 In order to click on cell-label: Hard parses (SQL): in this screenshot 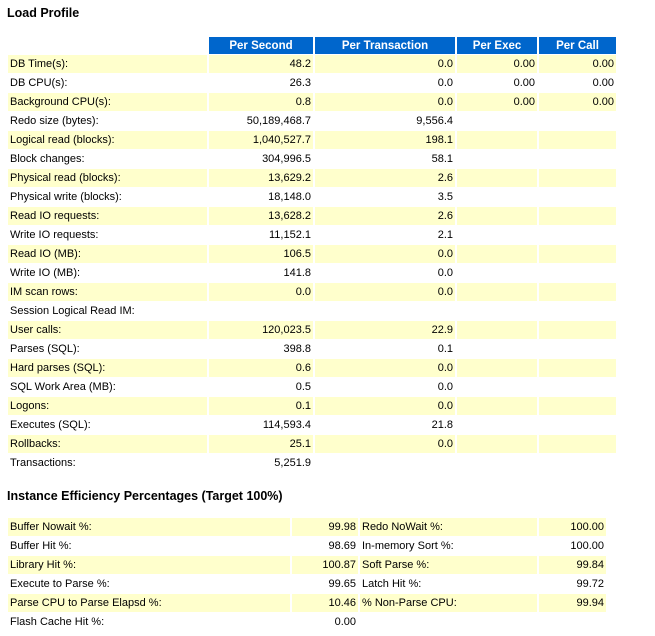, I will do `click(107, 368)`.